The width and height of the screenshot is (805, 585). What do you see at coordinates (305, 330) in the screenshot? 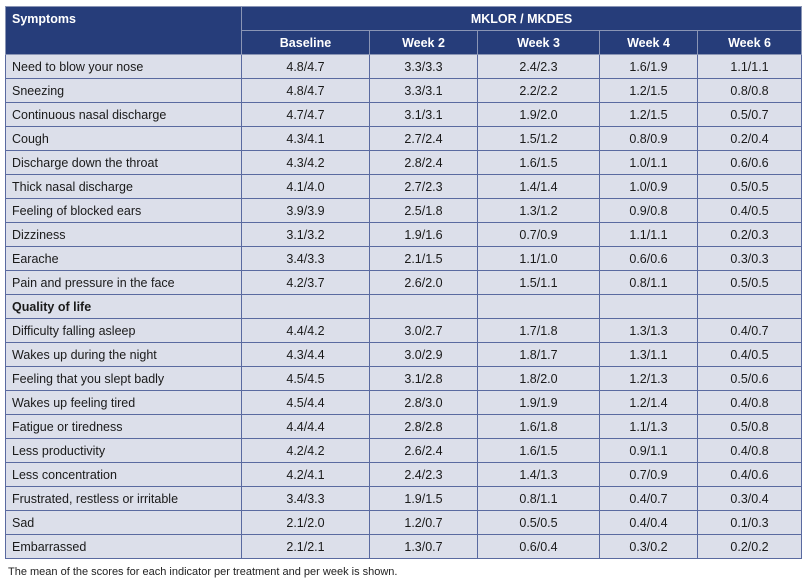
I see `score-cell: 4.4/4.2` at bounding box center [305, 330].